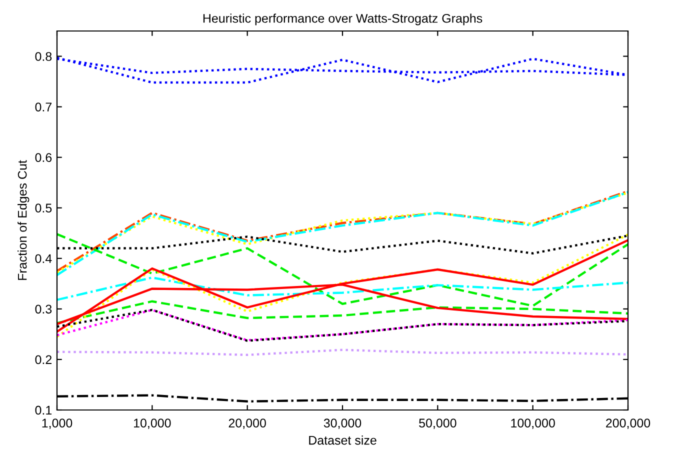 This screenshot has width=675, height=452. I want to click on y-tick-label: 0.5, so click(43, 208).